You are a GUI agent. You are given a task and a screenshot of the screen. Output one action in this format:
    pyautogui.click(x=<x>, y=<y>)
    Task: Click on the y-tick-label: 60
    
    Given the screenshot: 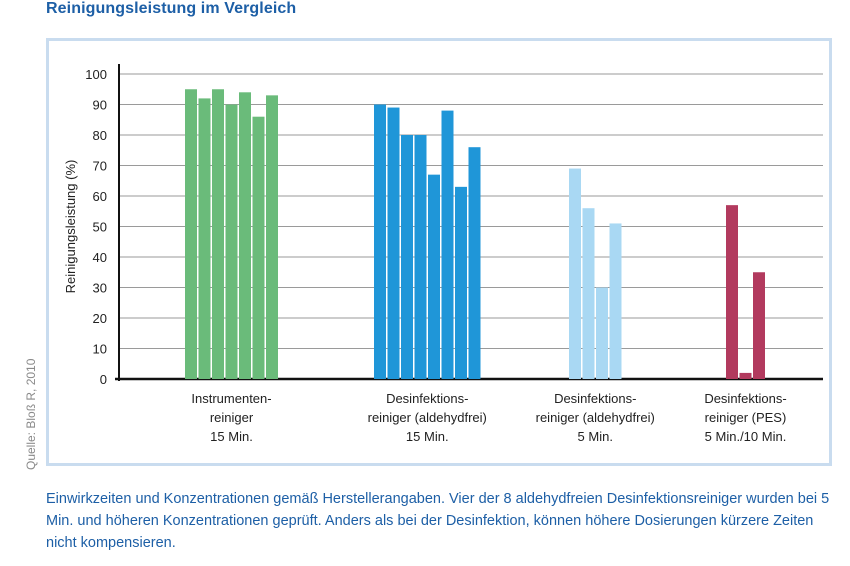 What is the action you would take?
    pyautogui.click(x=100, y=196)
    